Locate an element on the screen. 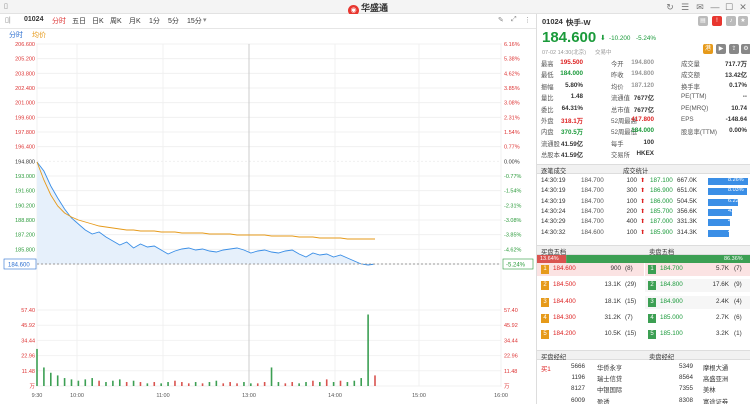 Image resolution: width=750 pixels, height=404 pixels. stat-volume: 667.0K is located at coordinates (687, 180).